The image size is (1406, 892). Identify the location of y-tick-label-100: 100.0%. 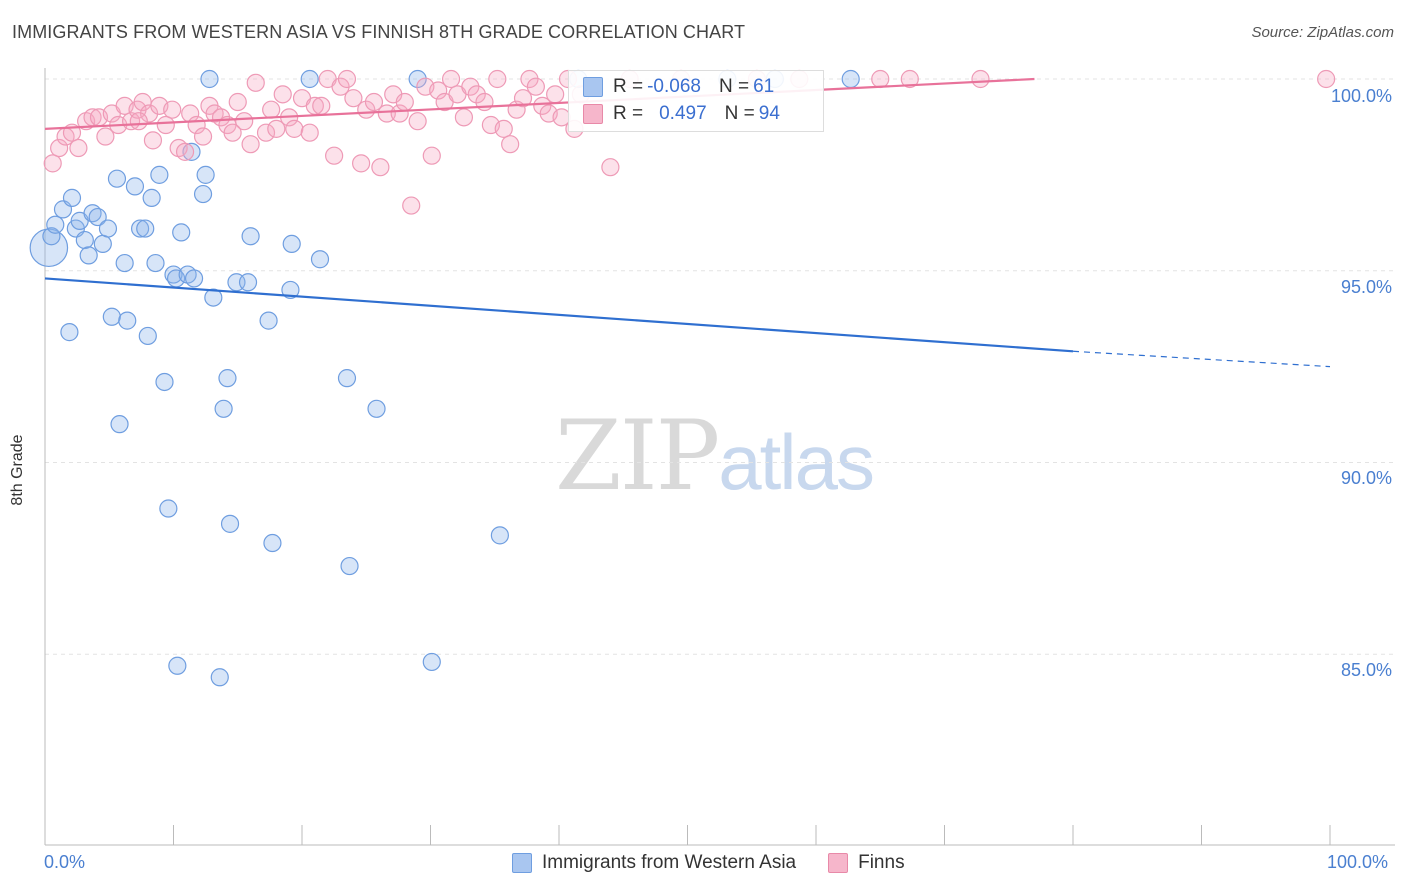
(1361, 96).